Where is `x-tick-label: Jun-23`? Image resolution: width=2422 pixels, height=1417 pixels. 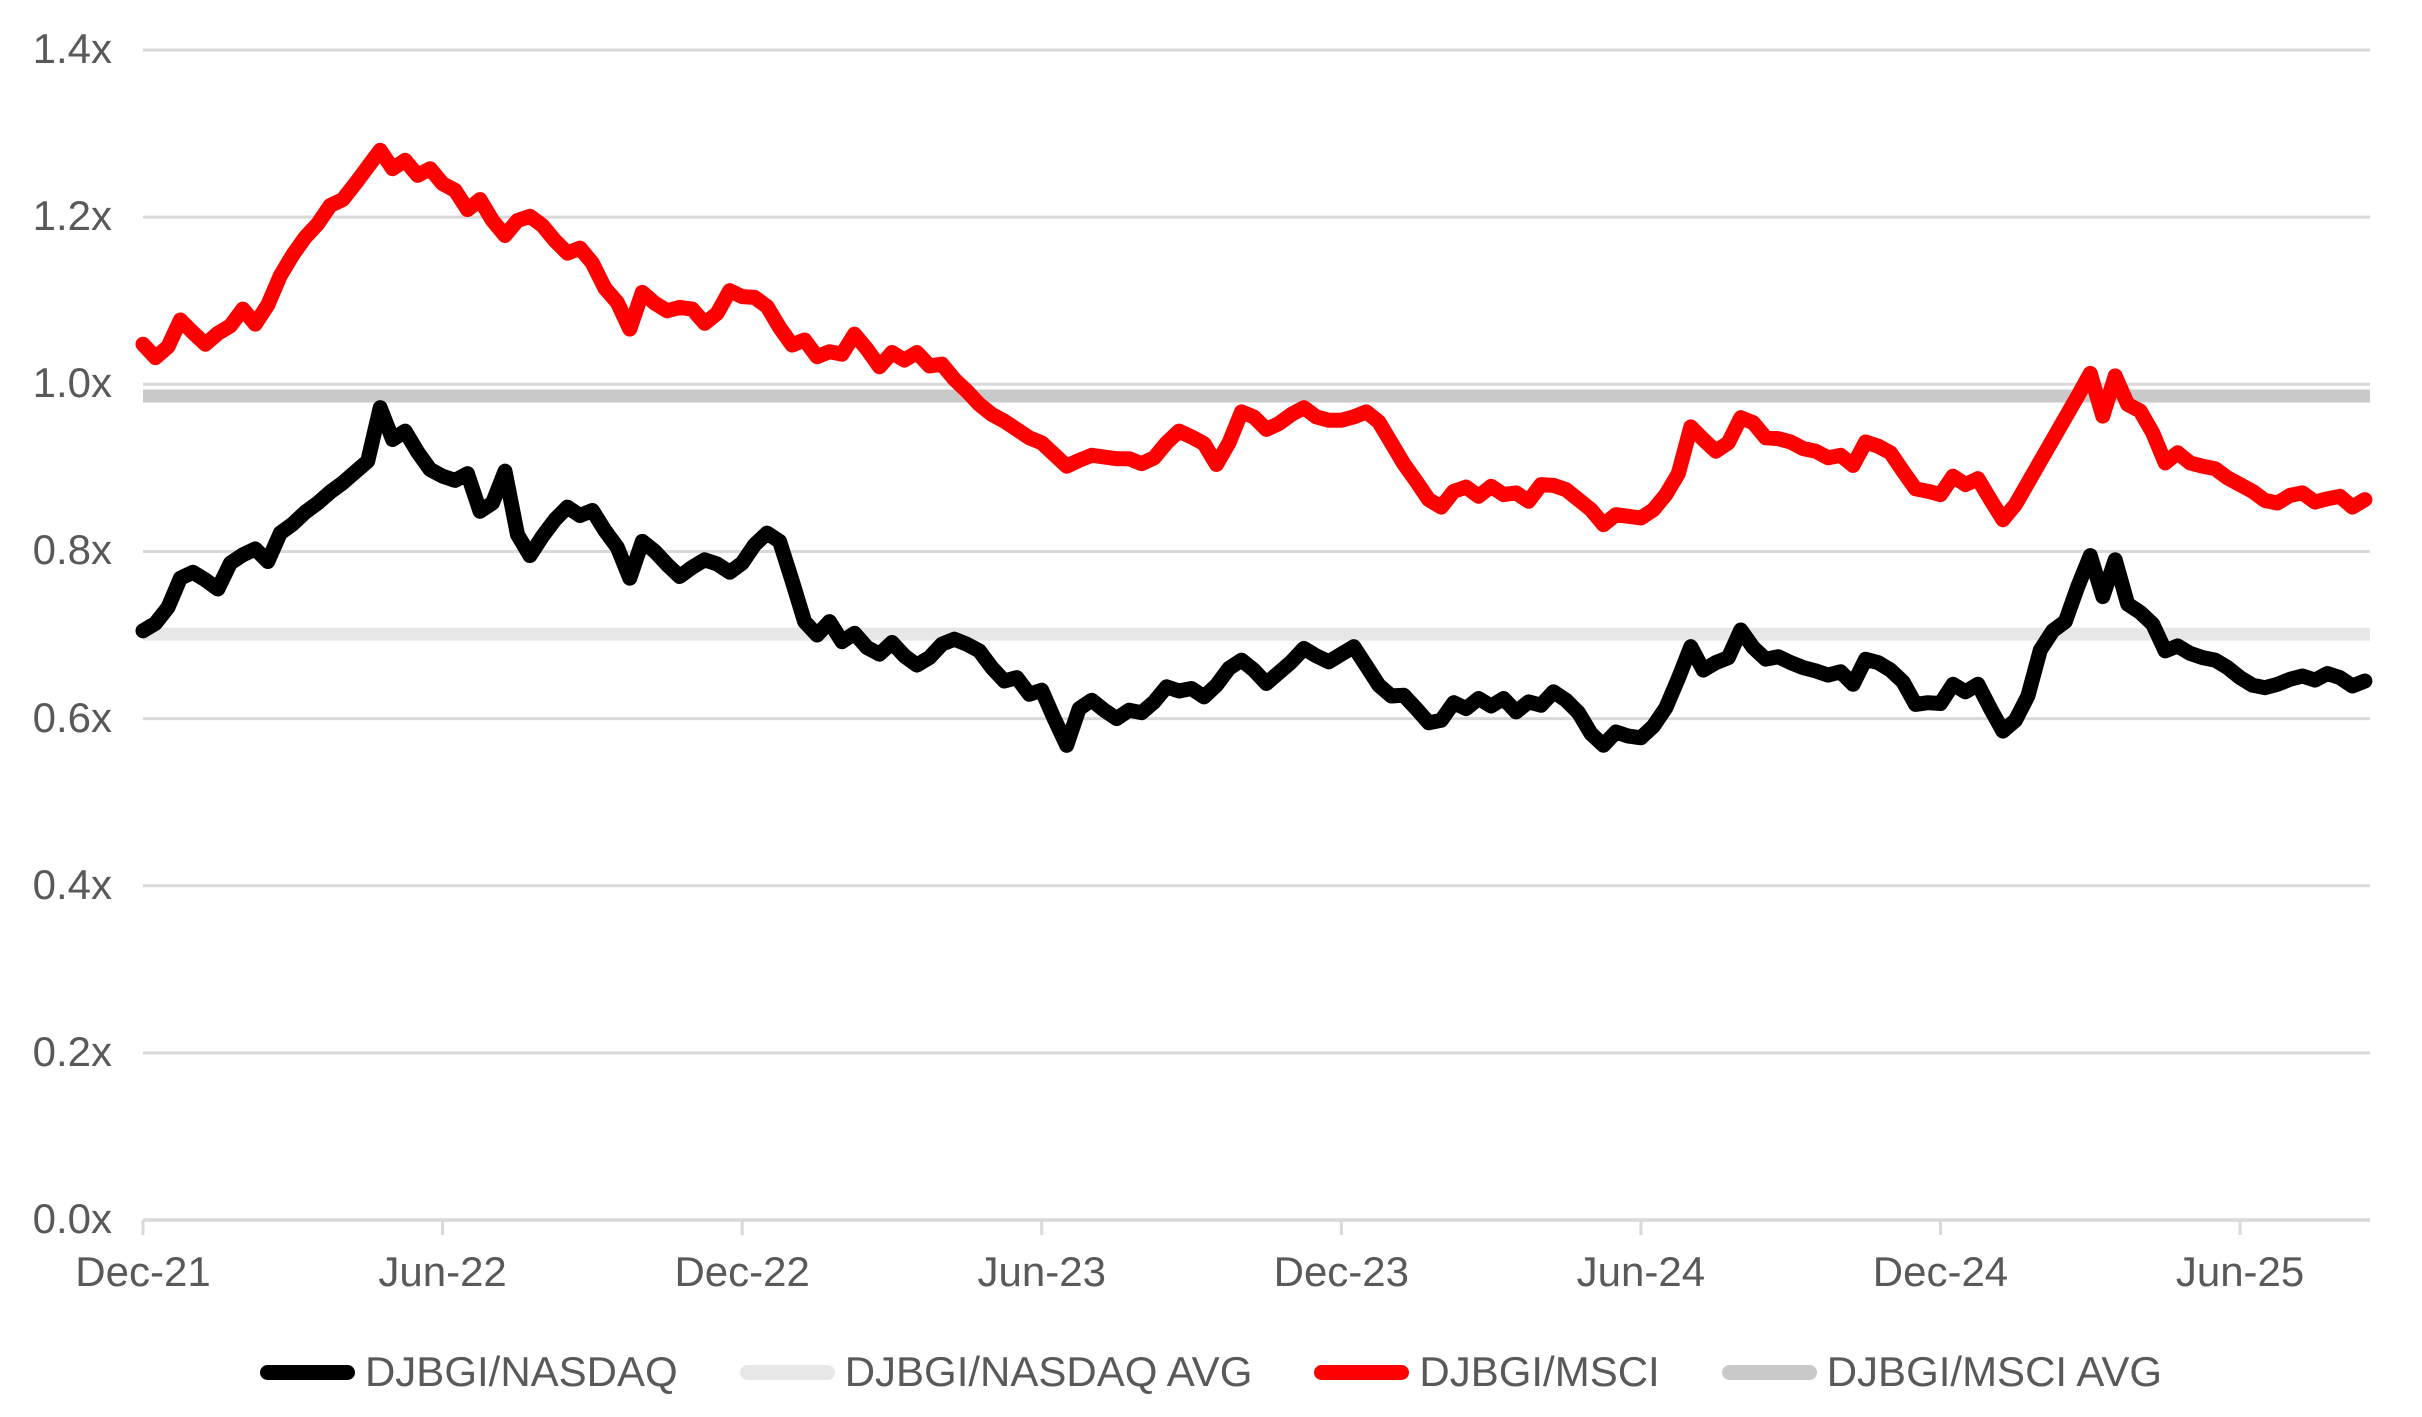 x-tick-label: Jun-23 is located at coordinates (1041, 1271).